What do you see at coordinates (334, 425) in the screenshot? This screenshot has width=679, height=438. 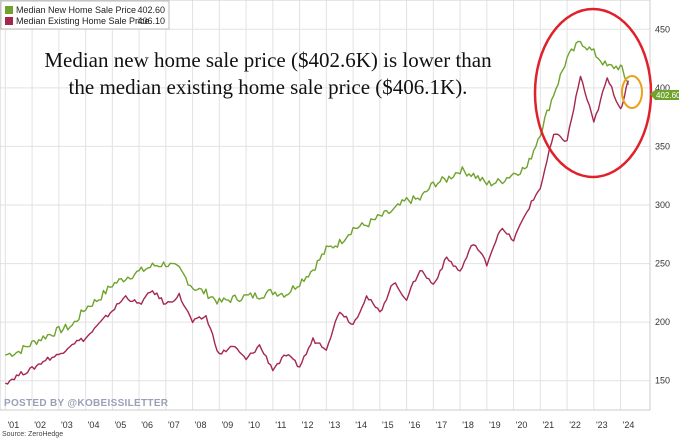 I see `x-tick-label: '13` at bounding box center [334, 425].